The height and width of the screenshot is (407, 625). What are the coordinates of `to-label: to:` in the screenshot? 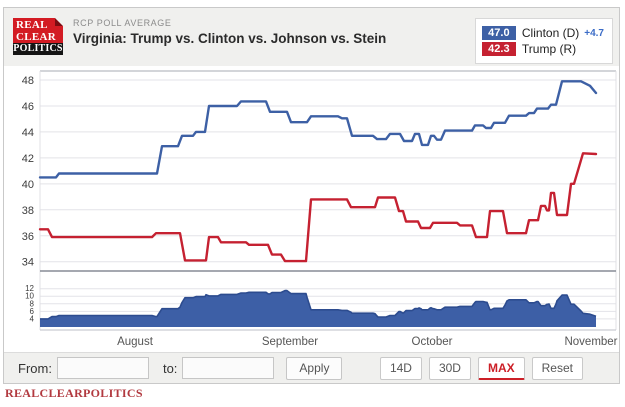 It's located at (170, 368).